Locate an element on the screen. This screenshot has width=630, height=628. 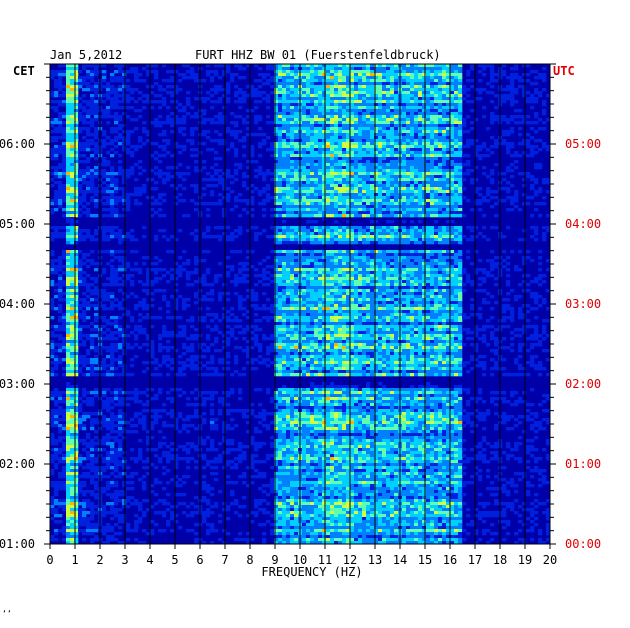
x-tick-label: 20 is located at coordinates (550, 560).